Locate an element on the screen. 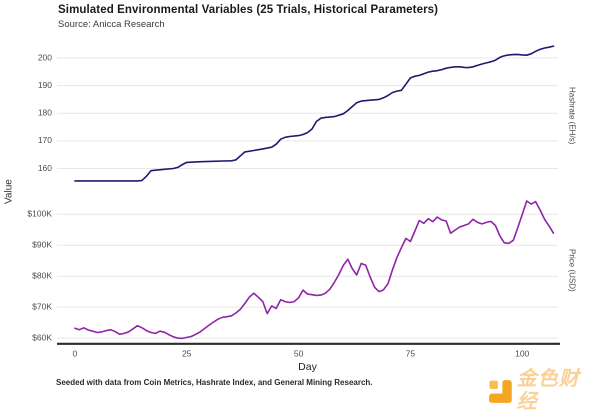  y-tick-label: $100K is located at coordinates (39, 214).